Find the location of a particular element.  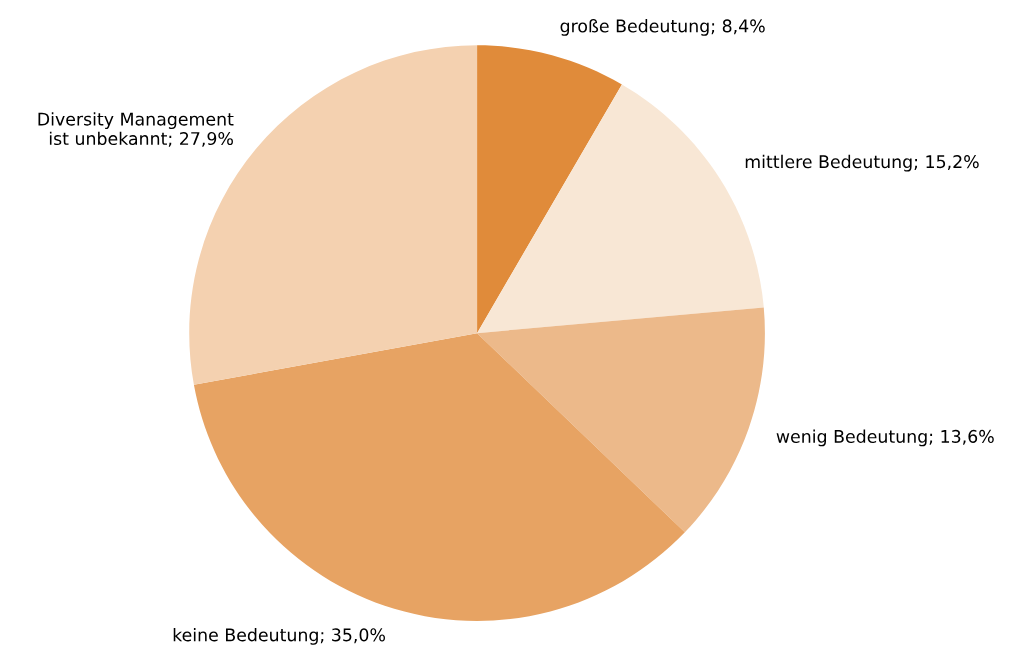

slice-label: mittlere Bedeutung; 15,2% is located at coordinates (862, 163).